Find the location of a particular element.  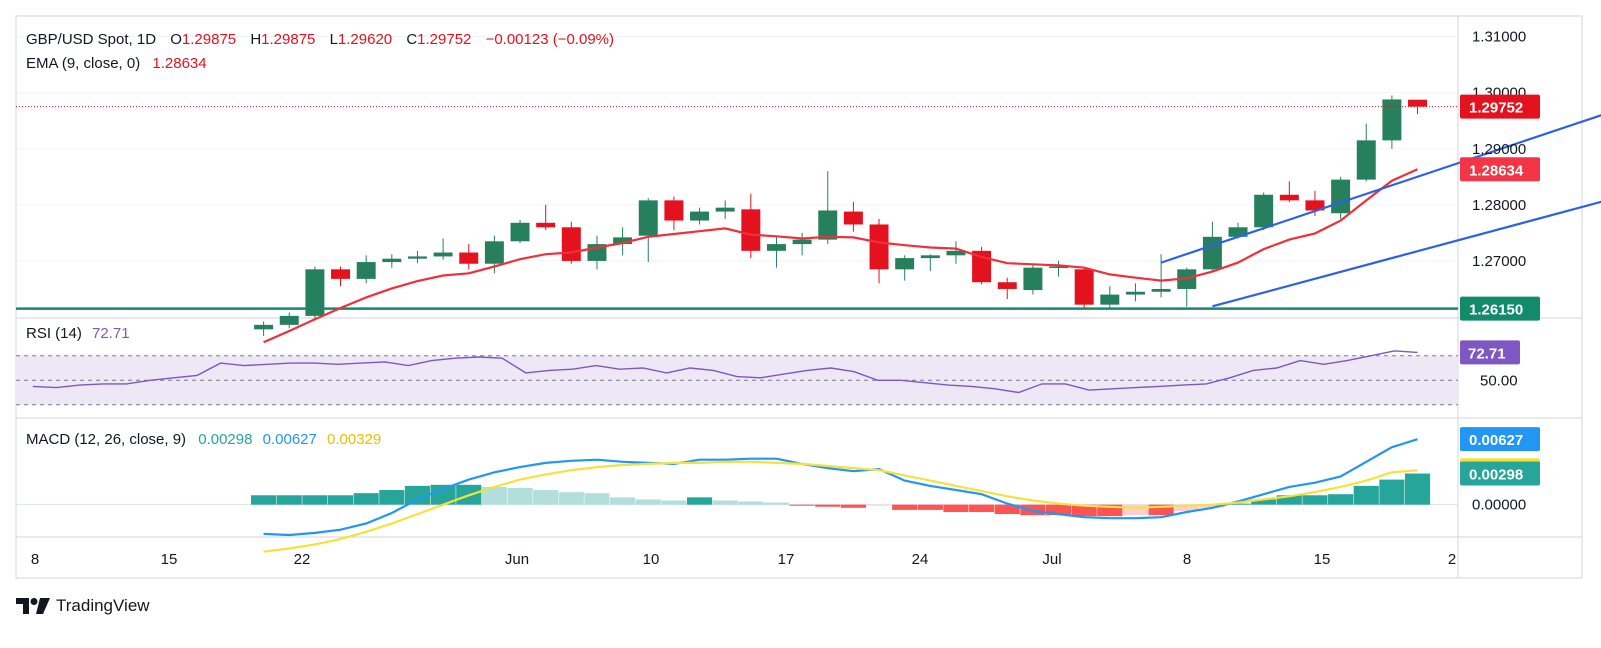

macd-badge-histogram: 0.00298 is located at coordinates (1500, 473).